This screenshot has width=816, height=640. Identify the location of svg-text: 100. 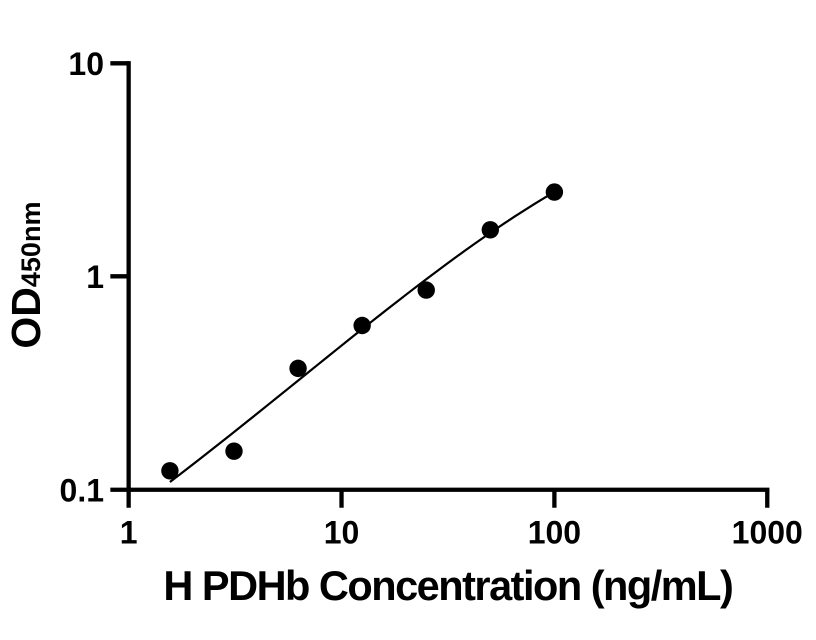
(554, 533).